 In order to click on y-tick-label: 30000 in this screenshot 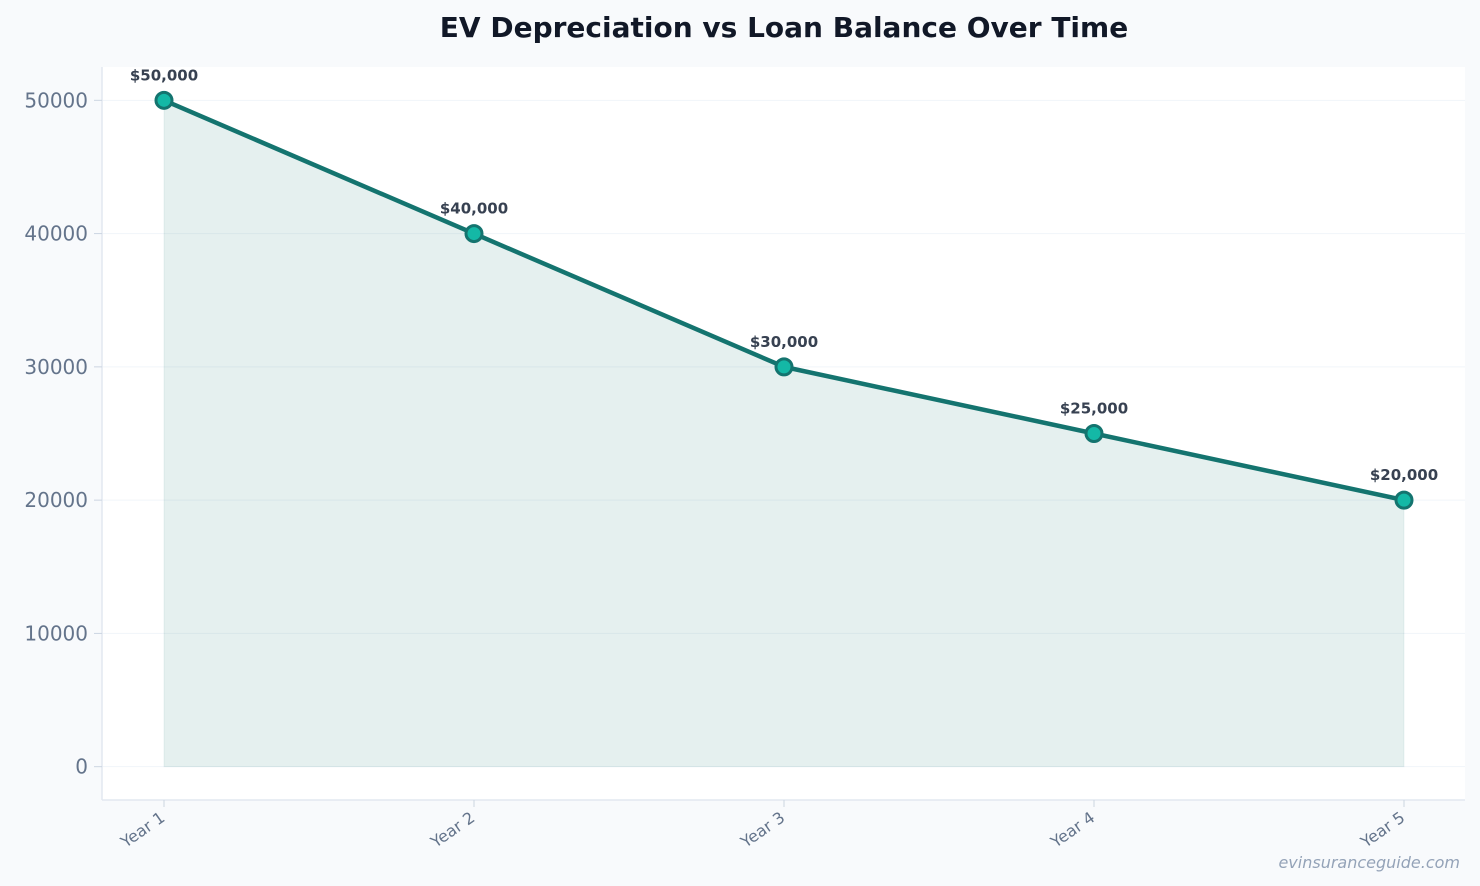, I will do `click(56, 367)`.